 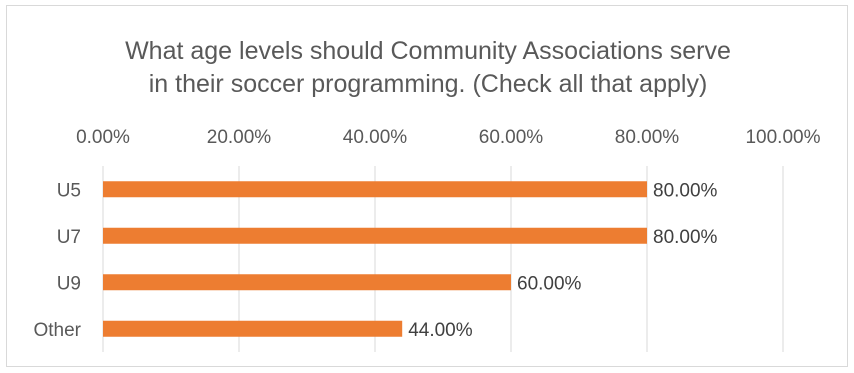 What do you see at coordinates (375, 137) in the screenshot?
I see `x-tick-label: 40.00%` at bounding box center [375, 137].